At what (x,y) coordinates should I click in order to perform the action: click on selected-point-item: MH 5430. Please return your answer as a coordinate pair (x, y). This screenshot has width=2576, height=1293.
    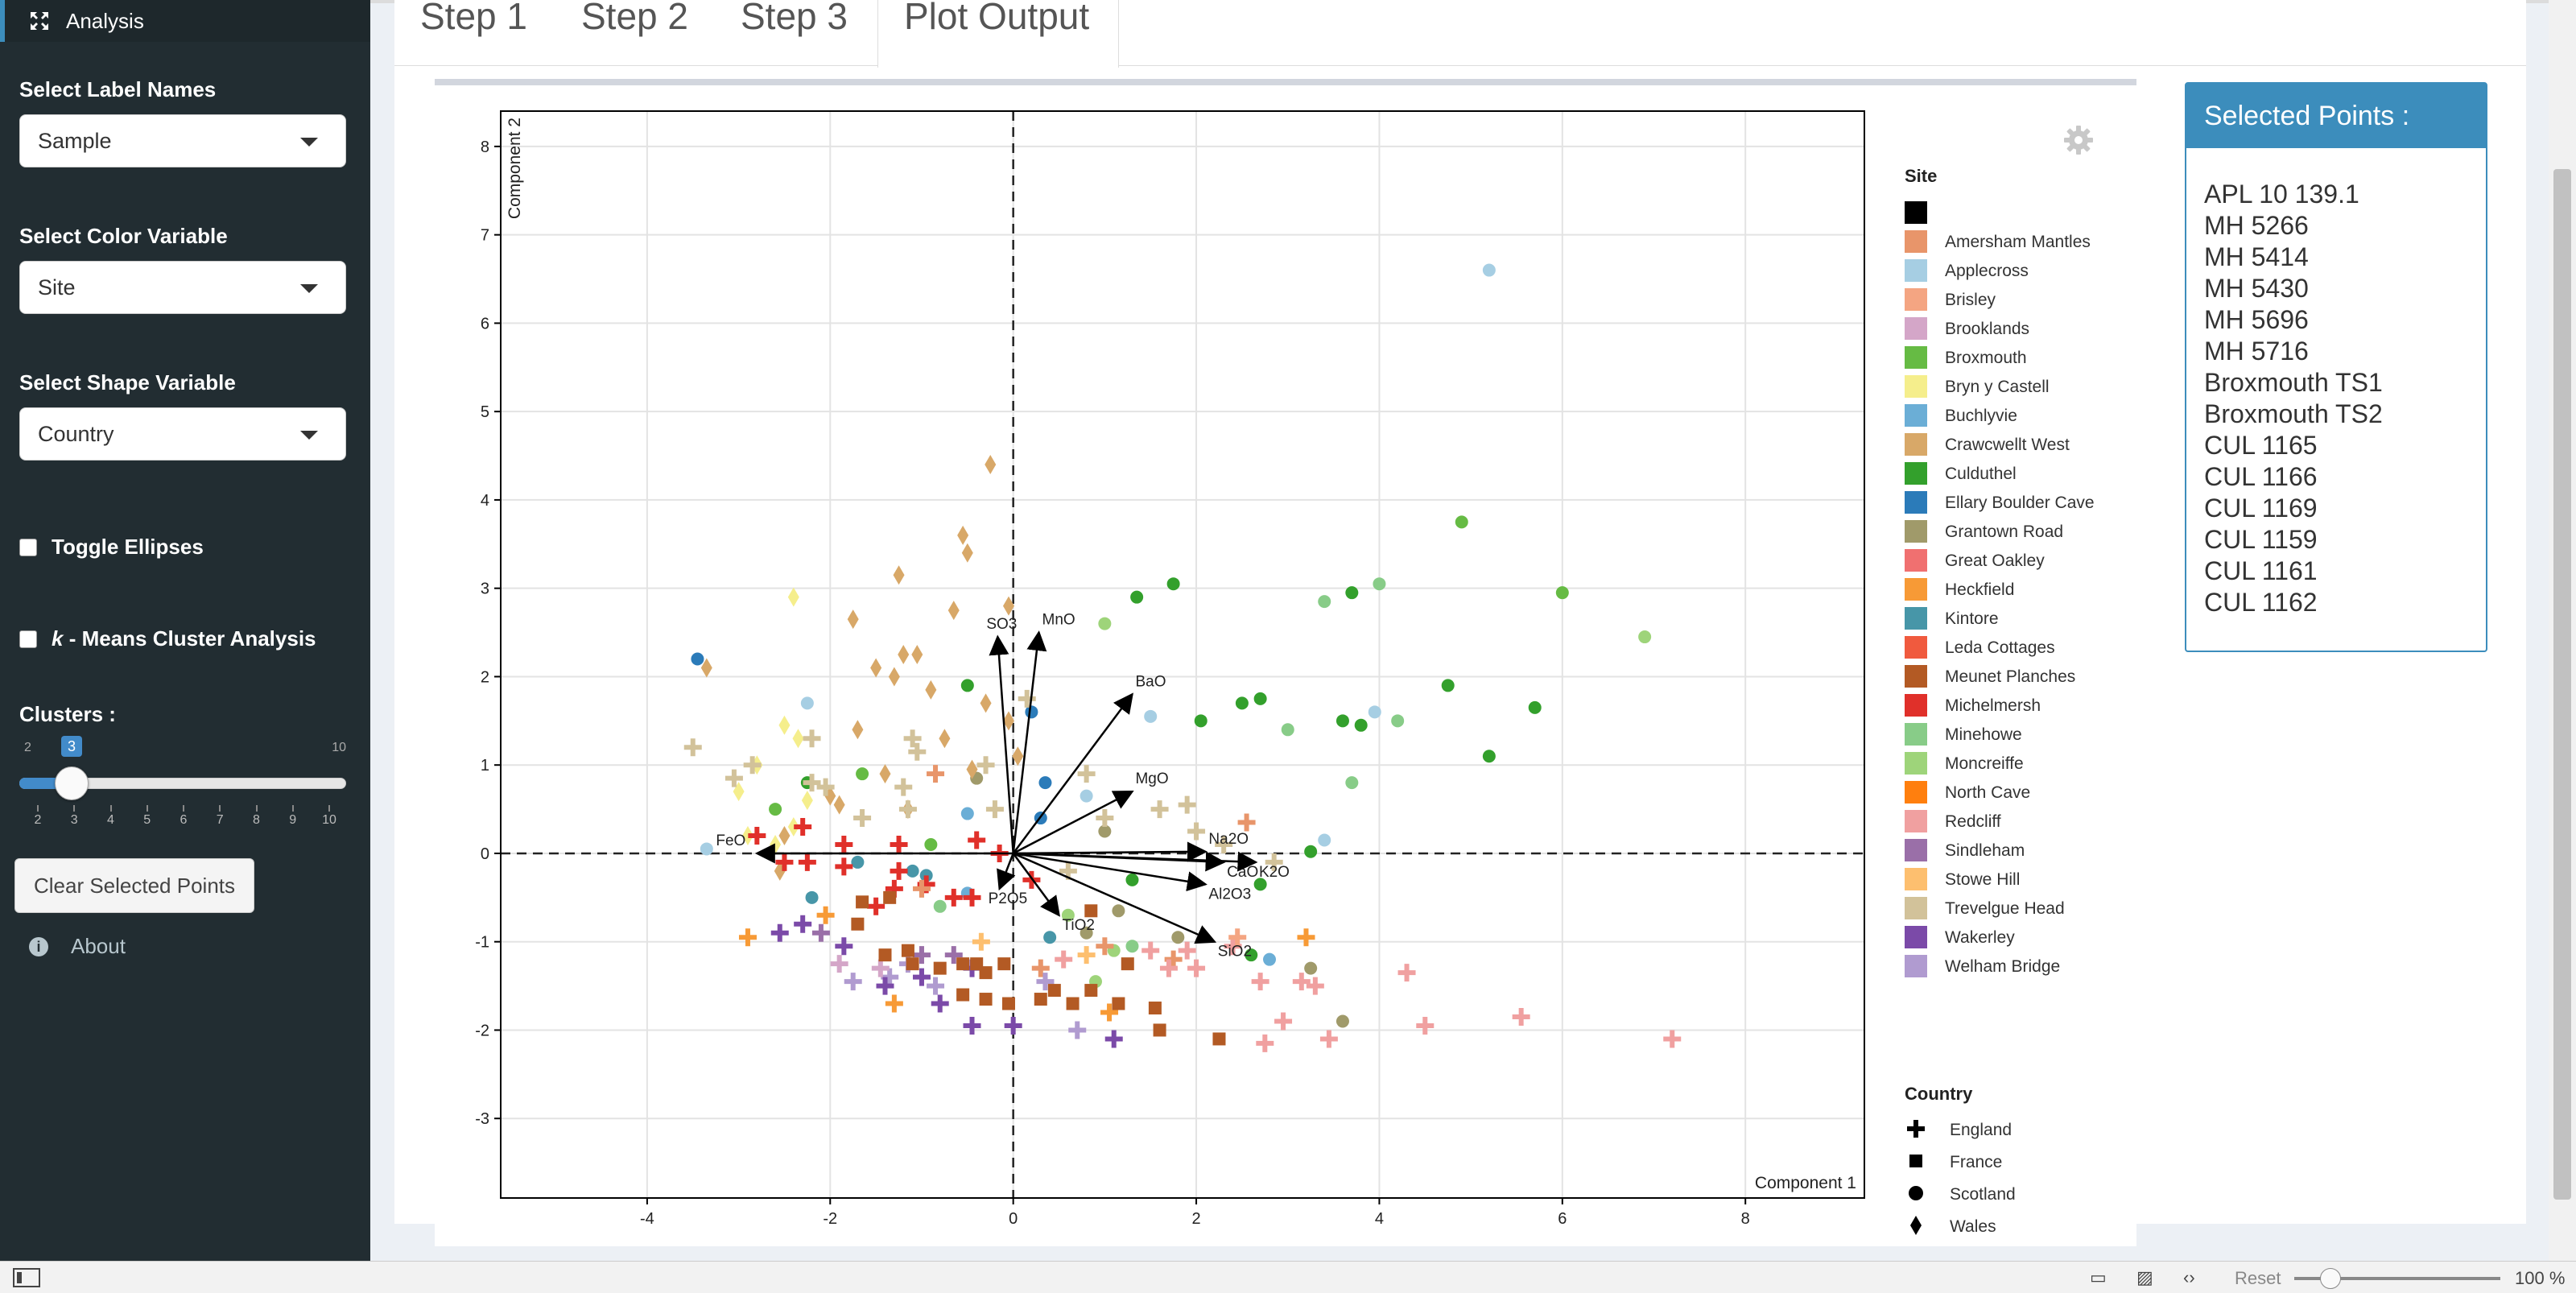
    Looking at the image, I should click on (2256, 288).